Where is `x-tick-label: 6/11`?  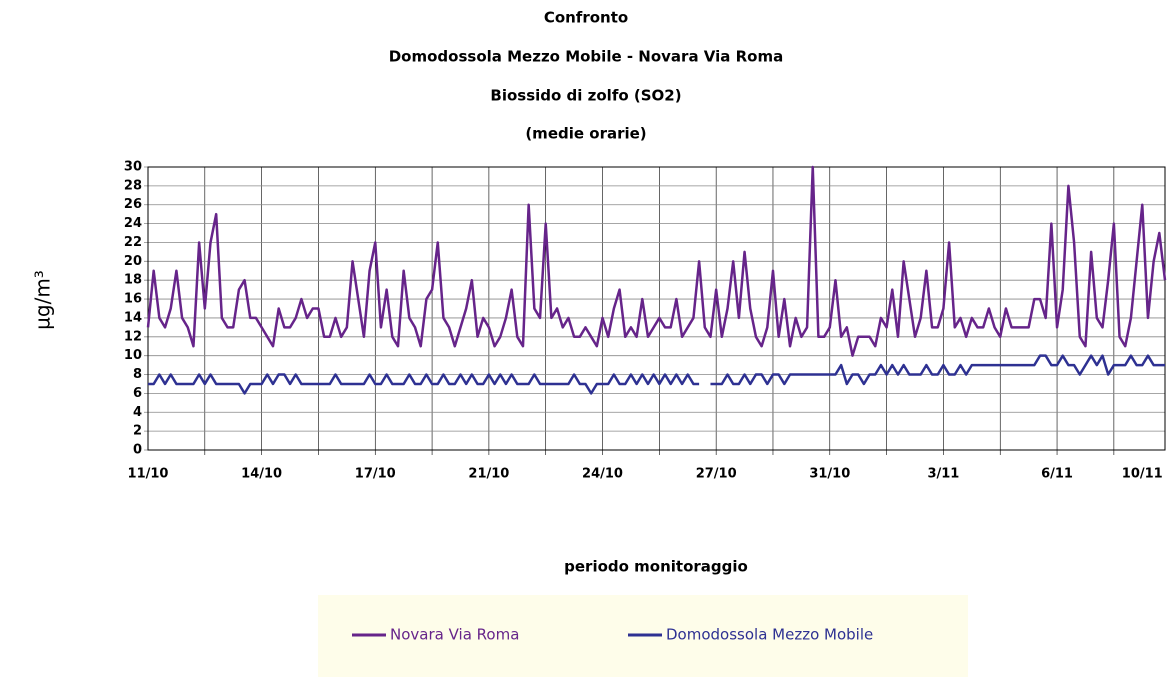
x-tick-label: 6/11 is located at coordinates (1057, 474).